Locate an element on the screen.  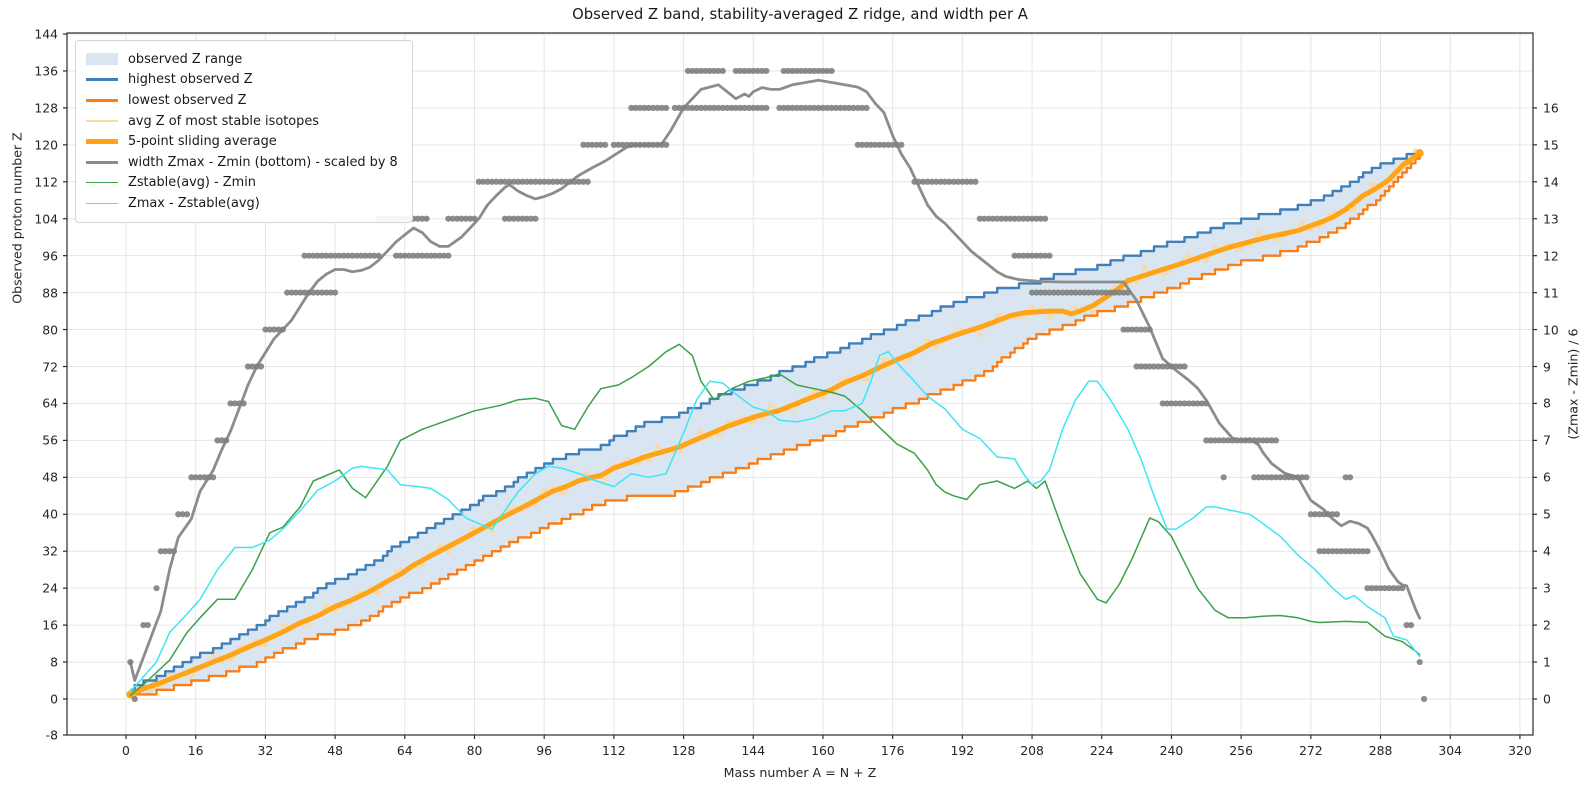
y-right-tick-12: 12 is located at coordinates (1551, 256).